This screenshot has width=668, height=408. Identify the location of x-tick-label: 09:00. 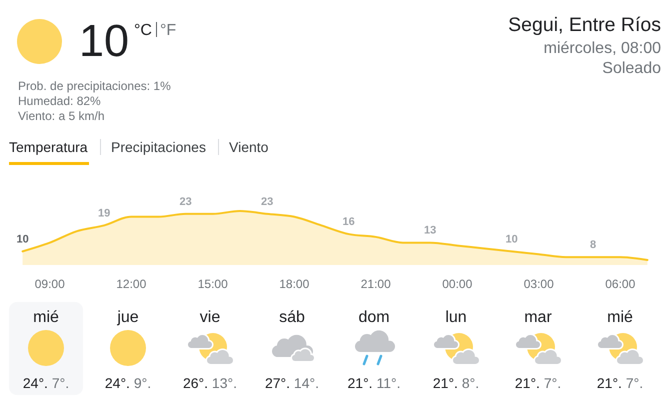
(50, 284).